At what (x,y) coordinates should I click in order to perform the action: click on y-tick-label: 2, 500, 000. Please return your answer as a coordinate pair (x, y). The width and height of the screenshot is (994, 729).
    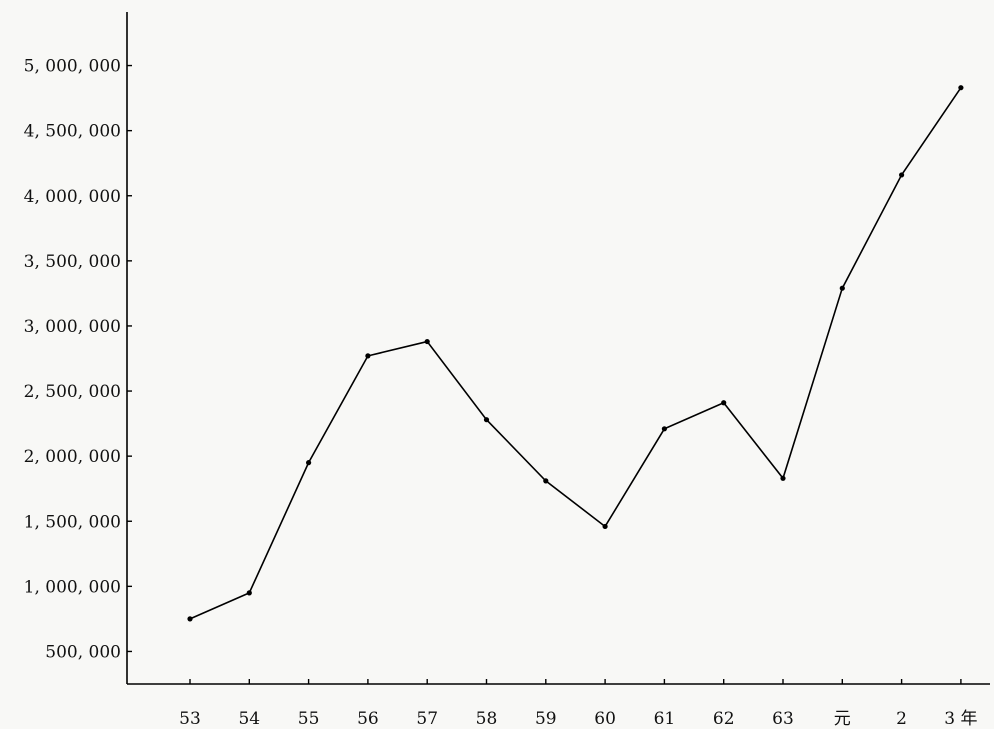
    Looking at the image, I should click on (72, 392).